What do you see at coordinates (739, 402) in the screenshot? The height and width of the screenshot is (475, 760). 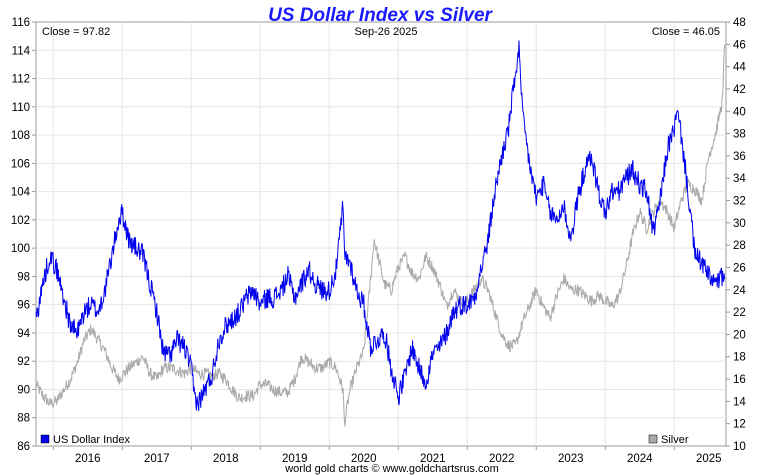 I see `right-tick-label: 14` at bounding box center [739, 402].